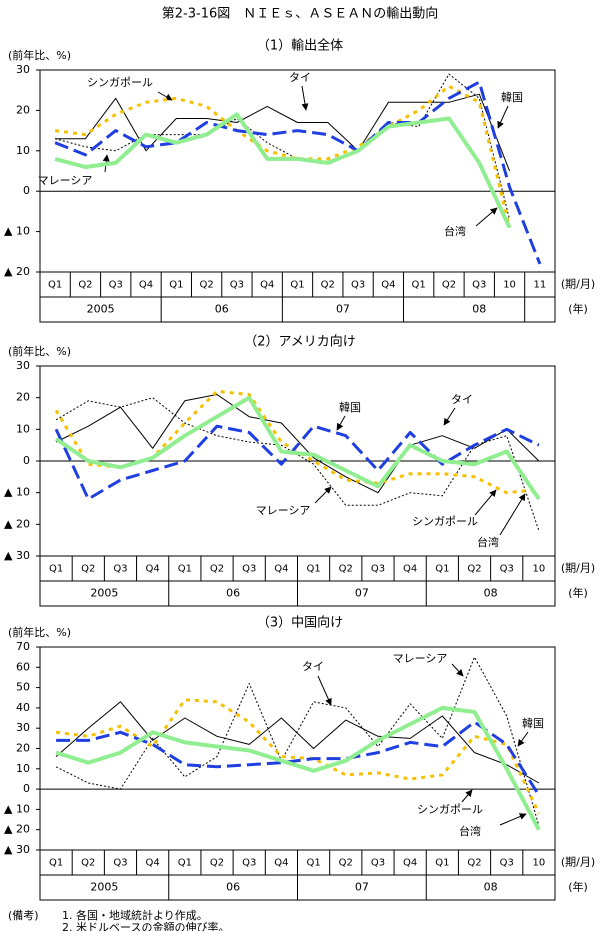 This screenshot has width=600, height=931. I want to click on y-tick-label: 70, so click(23, 646).